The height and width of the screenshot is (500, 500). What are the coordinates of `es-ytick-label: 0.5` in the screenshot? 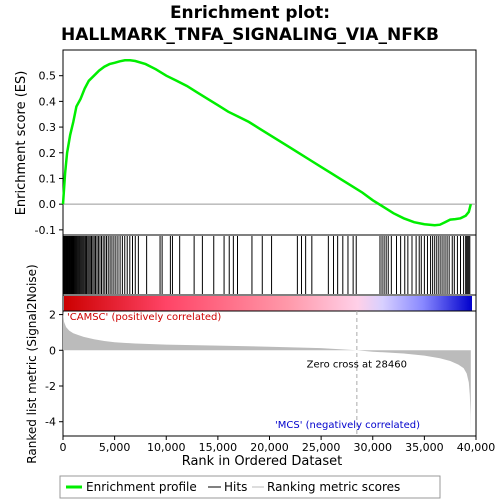 It's located at (48, 76).